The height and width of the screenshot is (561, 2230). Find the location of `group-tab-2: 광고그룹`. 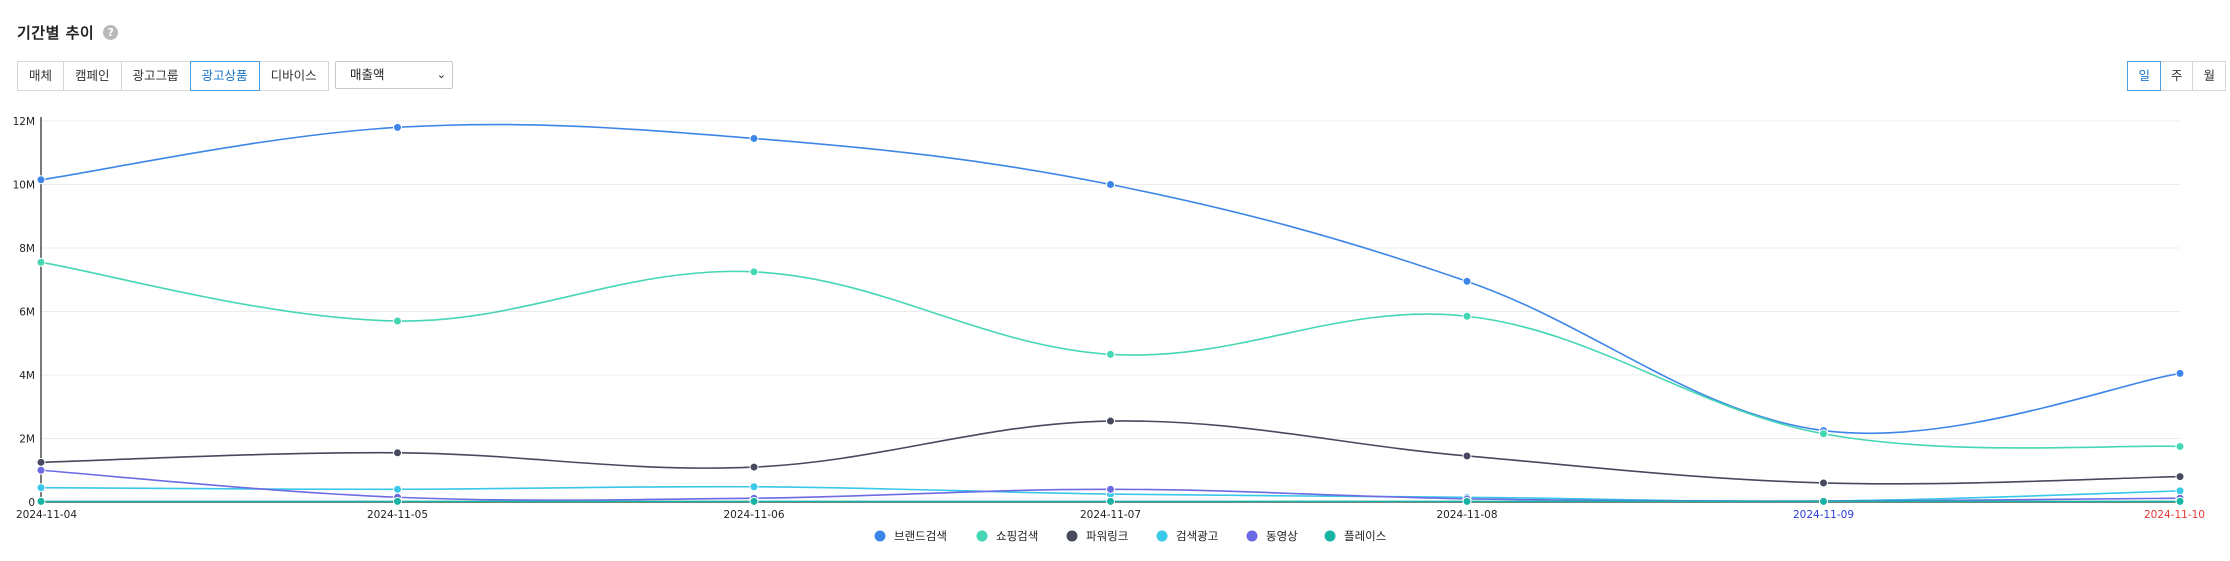

group-tab-2: 광고그룹 is located at coordinates (155, 76).